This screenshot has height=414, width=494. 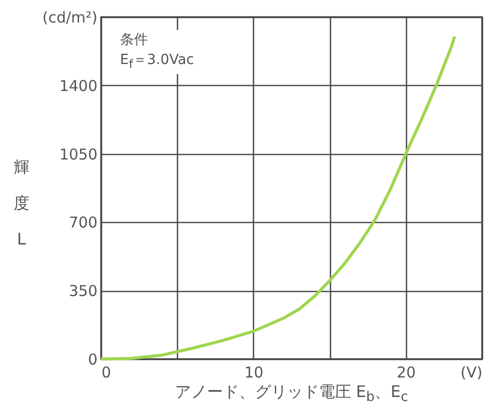 I want to click on x-tick-label: 10, so click(x=254, y=373).